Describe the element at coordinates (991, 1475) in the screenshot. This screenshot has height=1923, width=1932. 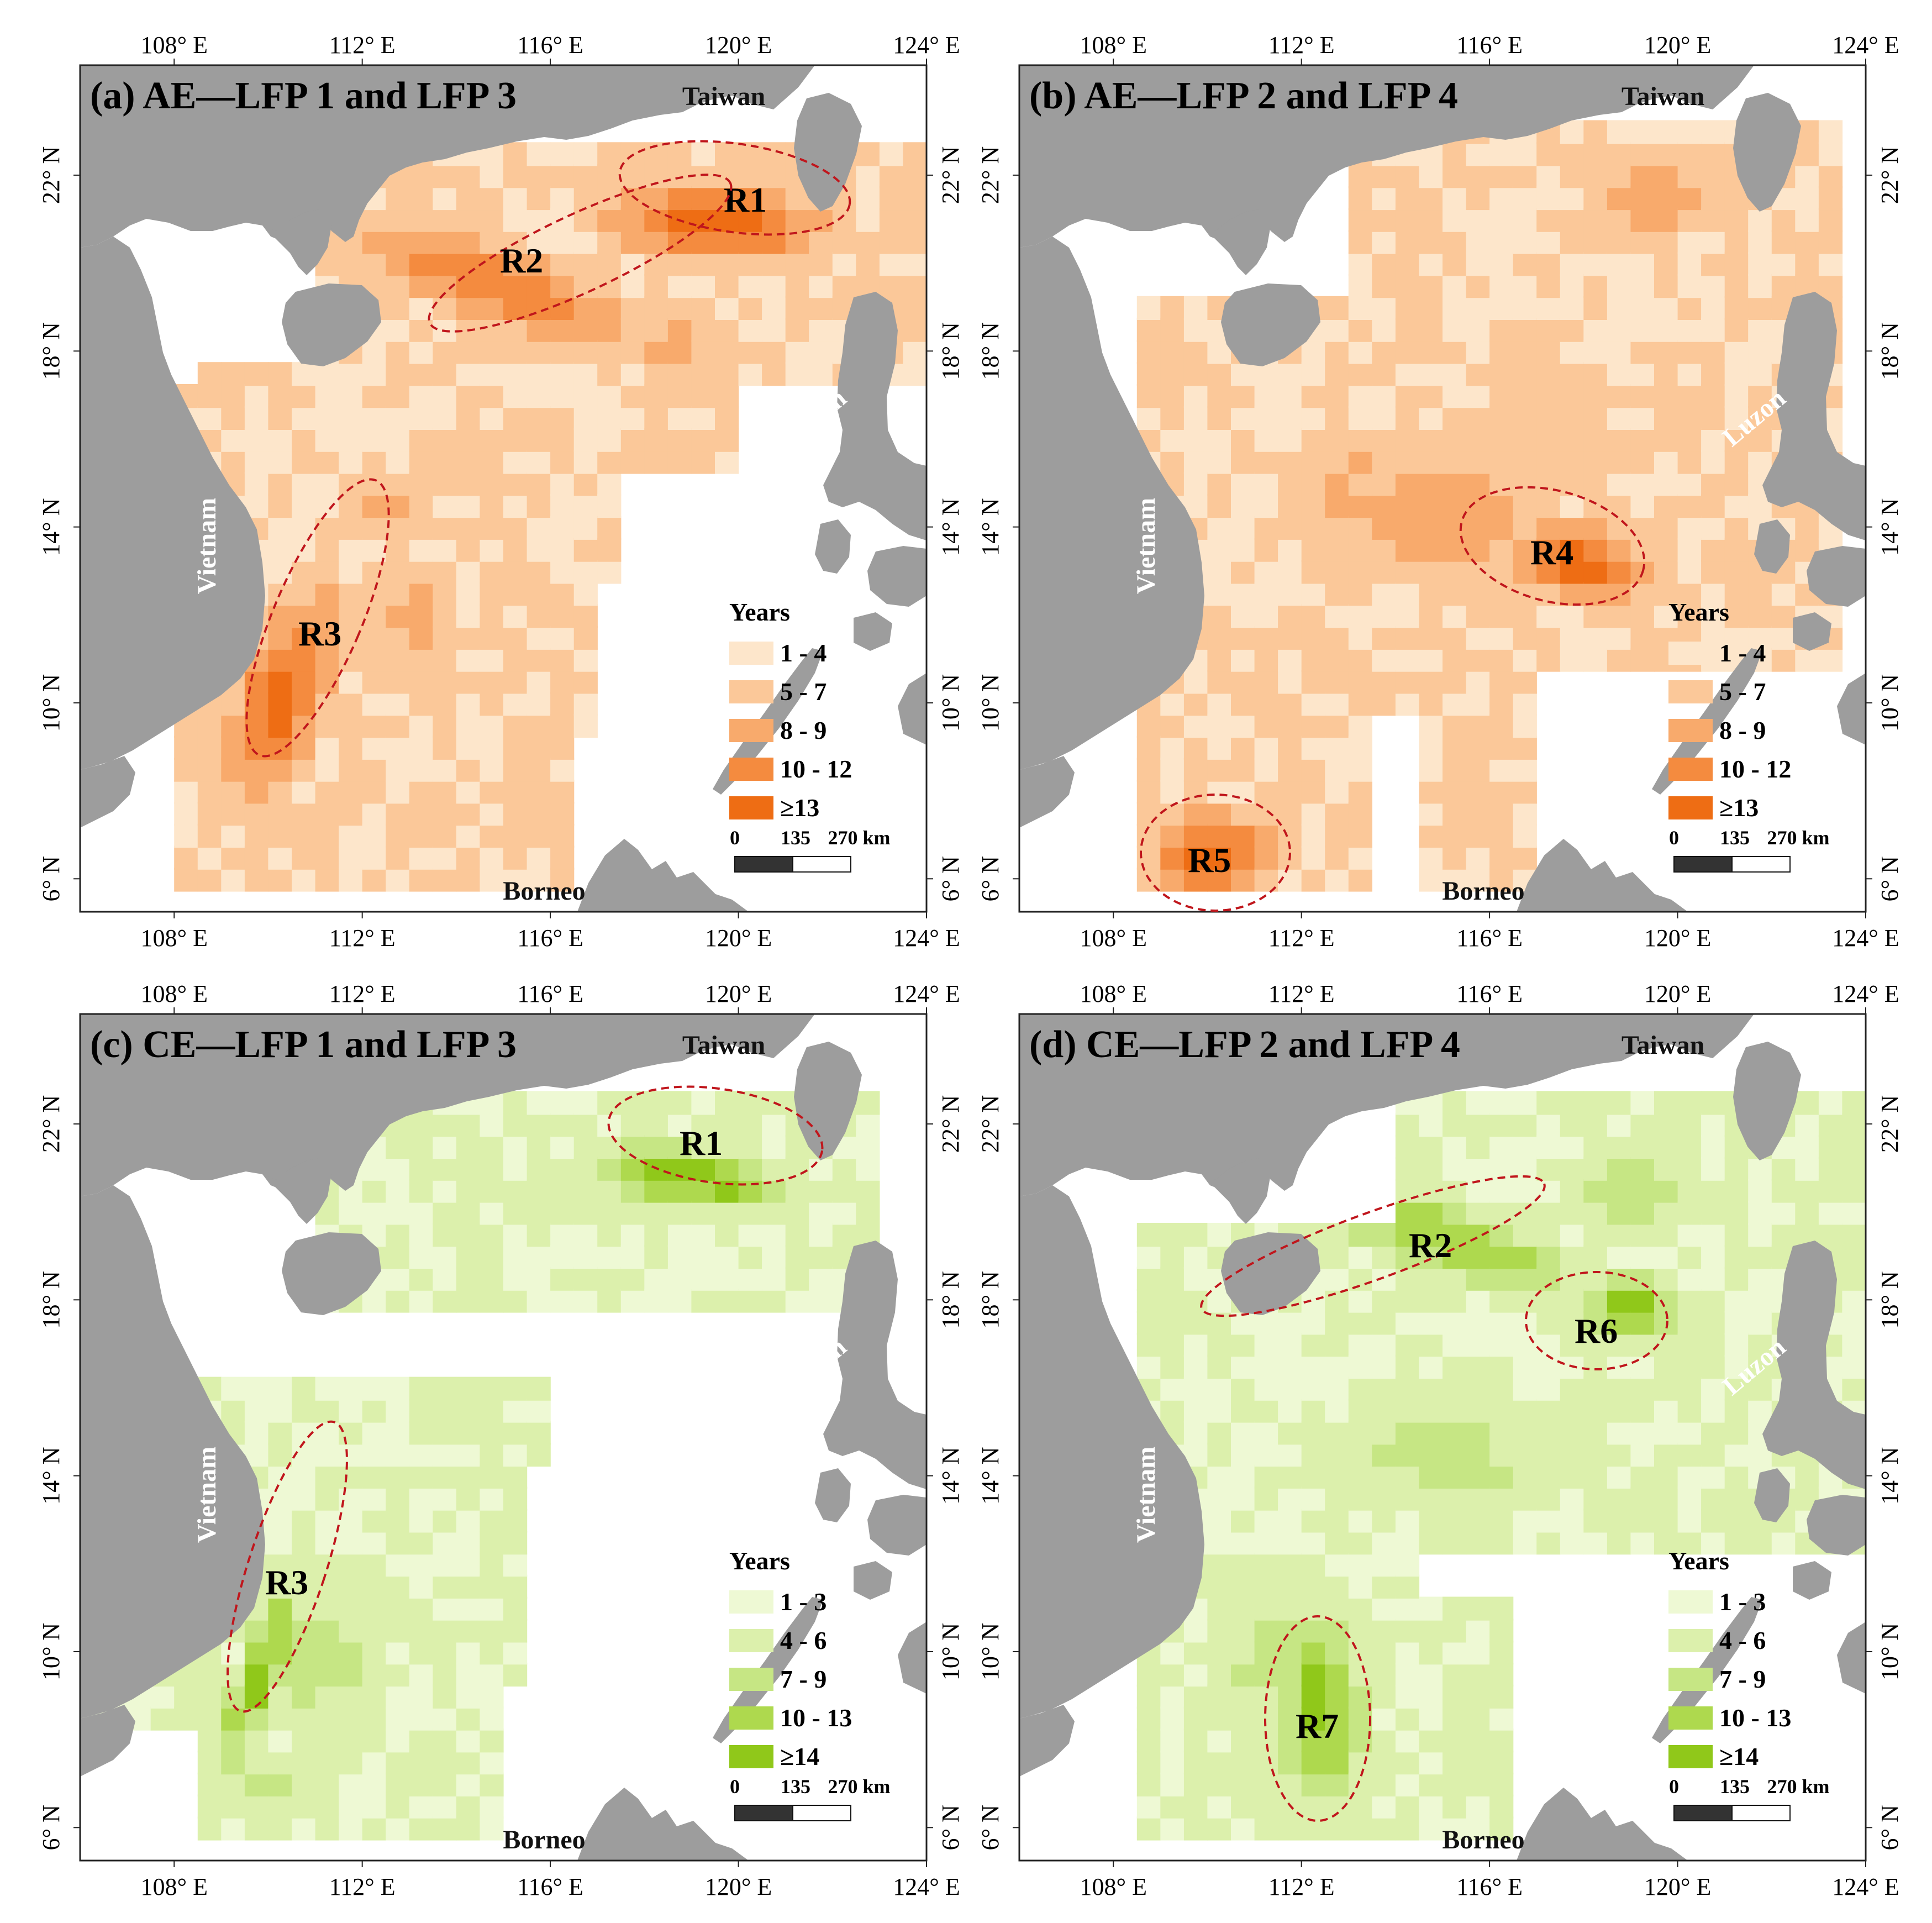
I see `lat-tick-label: 14° N` at that location.